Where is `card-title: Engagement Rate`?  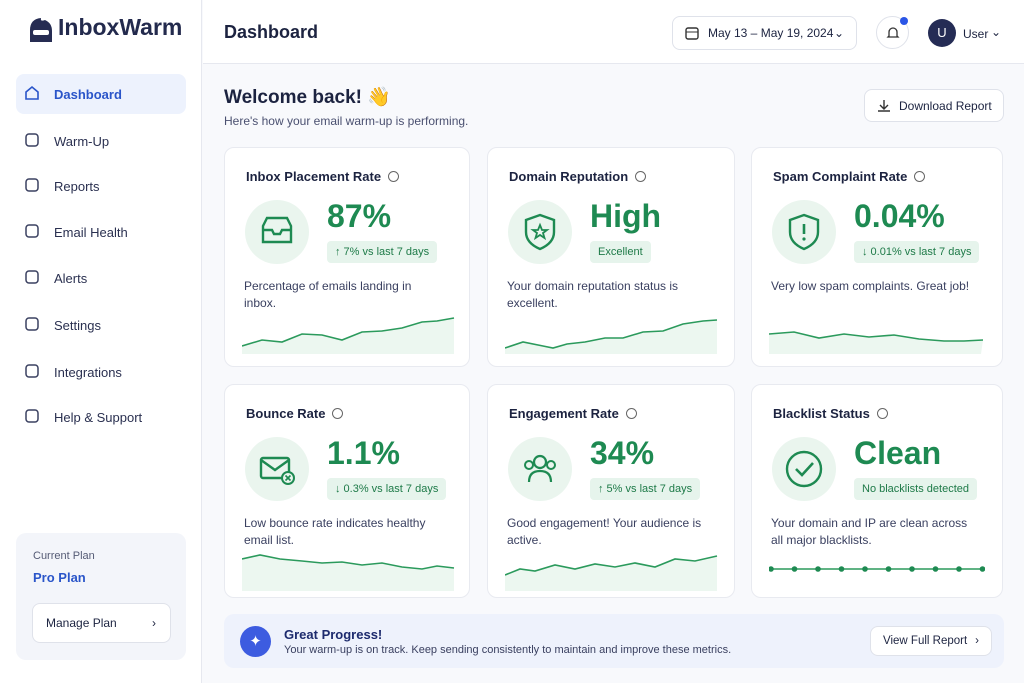 card-title: Engagement Rate is located at coordinates (573, 413).